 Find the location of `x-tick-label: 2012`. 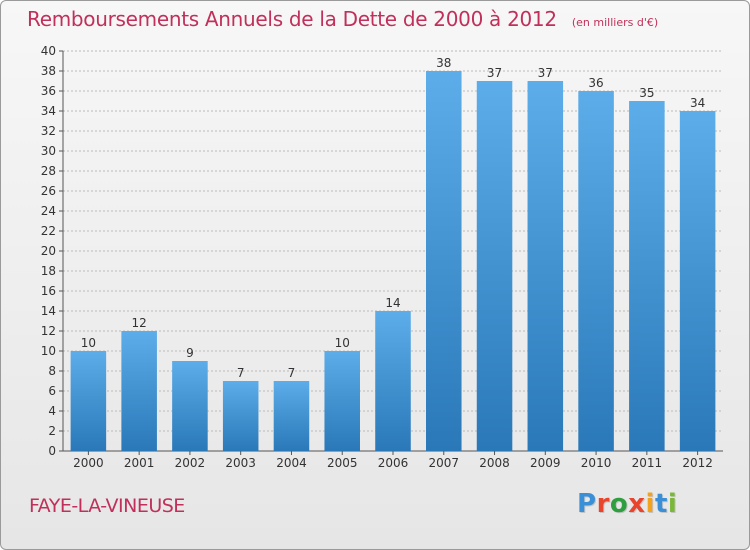

x-tick-label: 2012 is located at coordinates (697, 463).